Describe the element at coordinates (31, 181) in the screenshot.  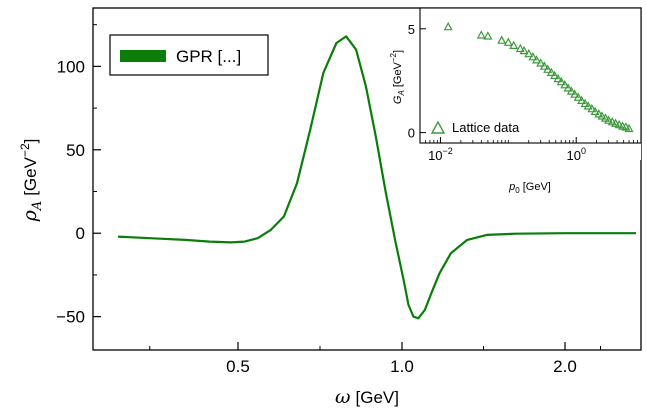
I see `y-axis-title: ρA[GeV−2]` at that location.